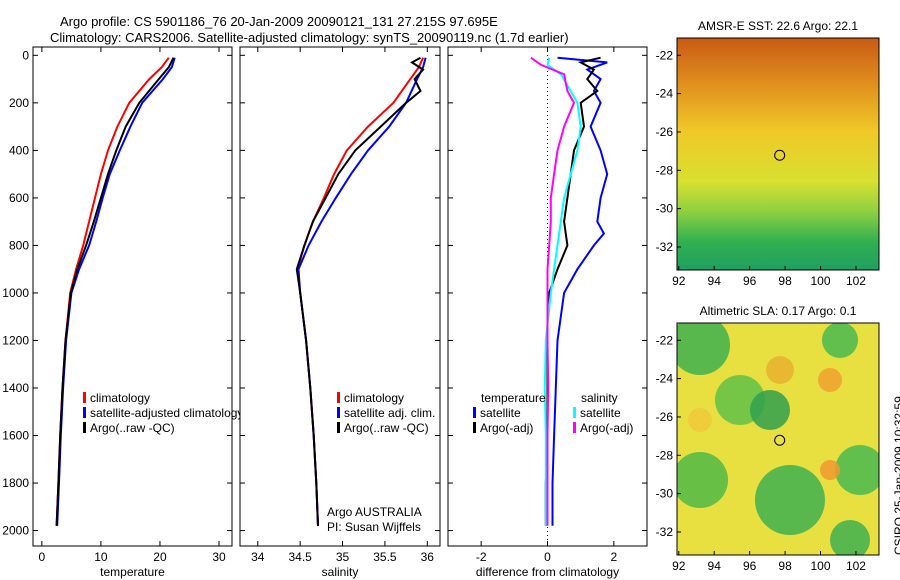  What do you see at coordinates (101, 557) in the screenshot?
I see `x-tick-label: 10` at bounding box center [101, 557].